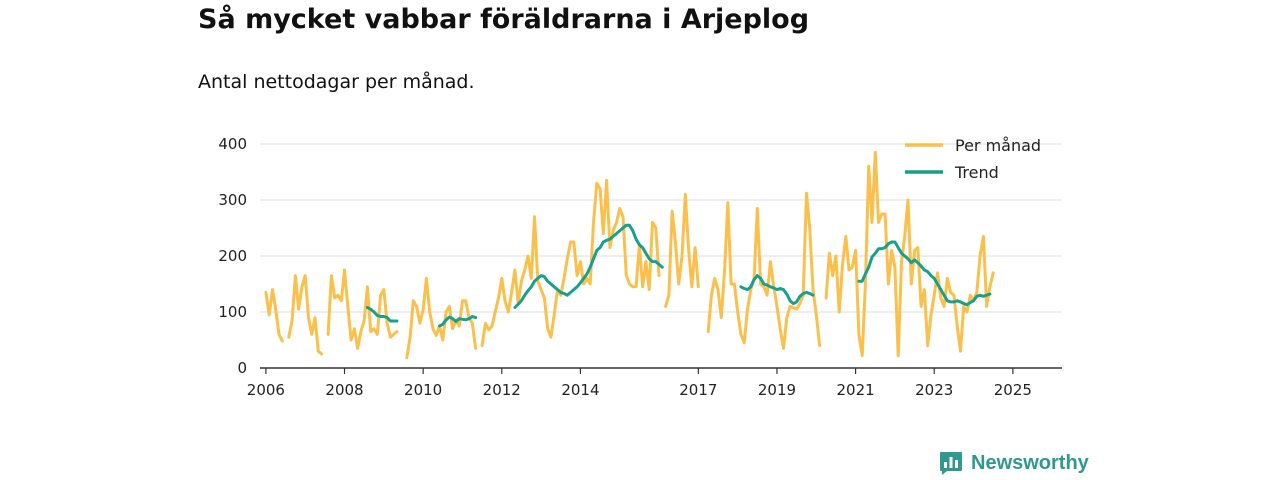 This screenshot has width=1280, height=480. What do you see at coordinates (423, 390) in the screenshot?
I see `x-tick-label: 2010` at bounding box center [423, 390].